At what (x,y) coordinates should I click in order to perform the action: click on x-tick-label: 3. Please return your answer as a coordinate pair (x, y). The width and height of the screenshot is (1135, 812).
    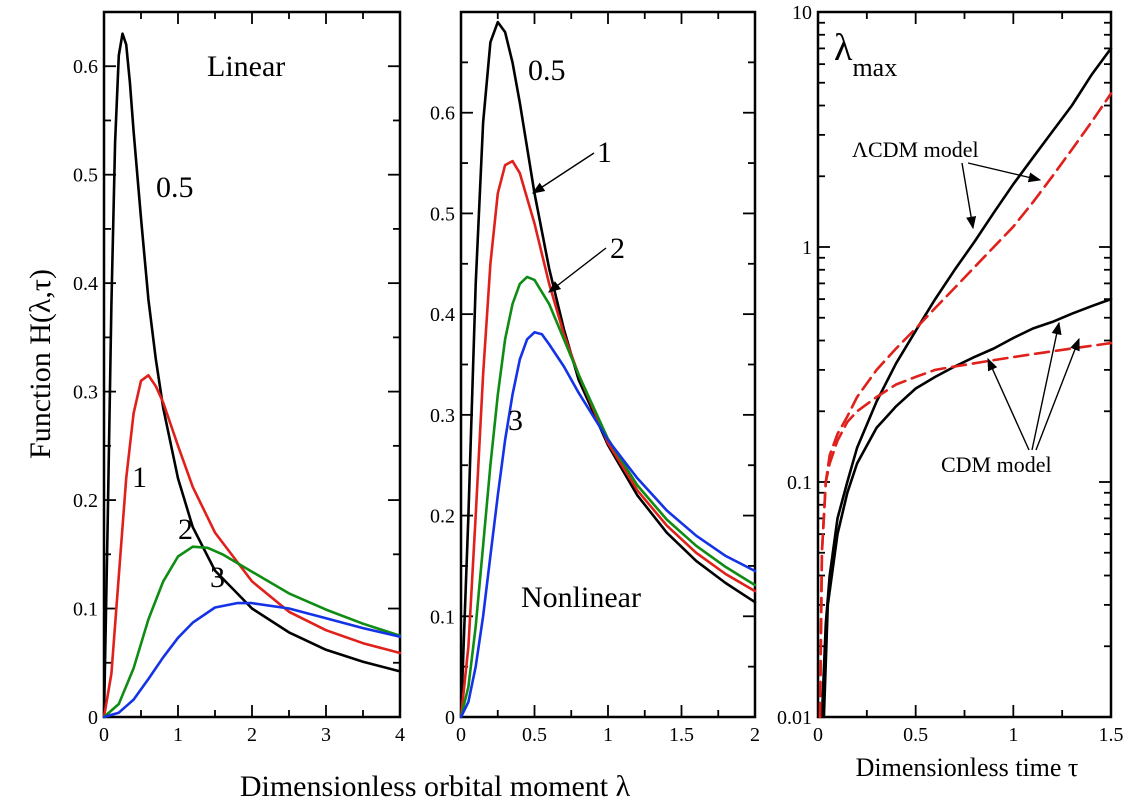
    Looking at the image, I should click on (326, 735).